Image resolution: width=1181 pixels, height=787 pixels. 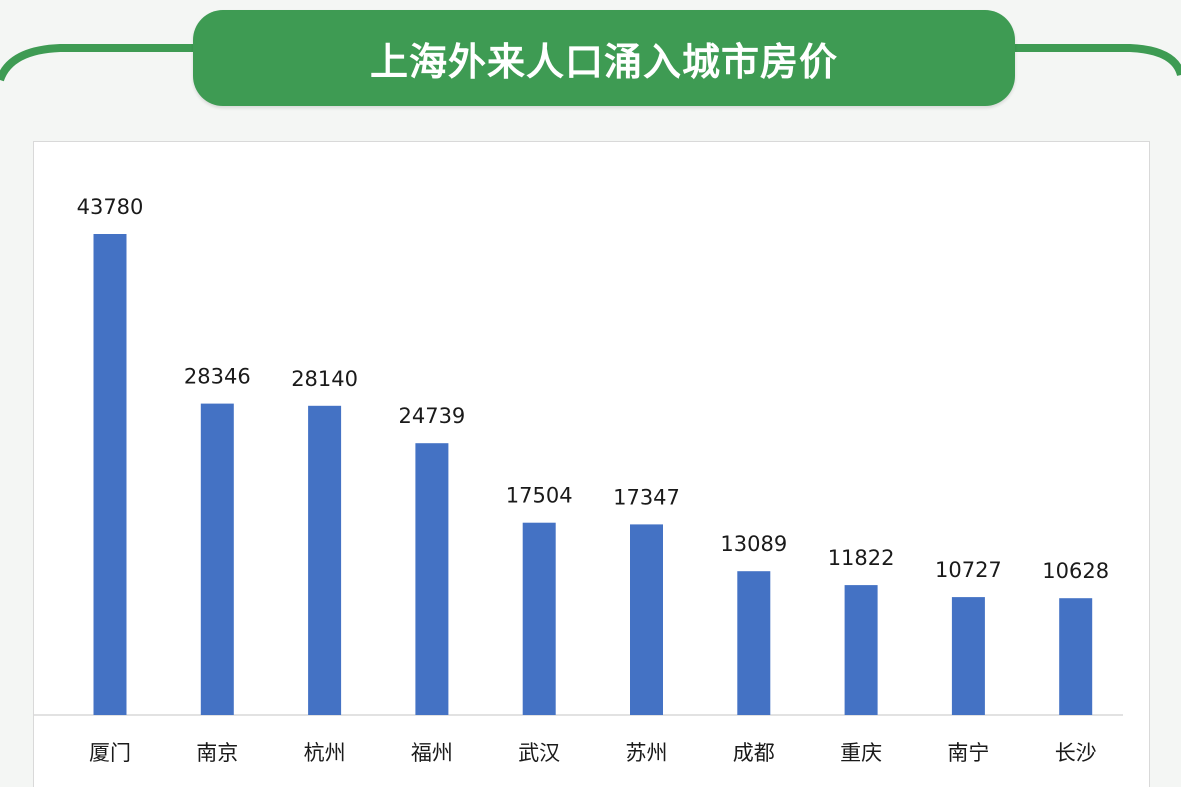 I want to click on category-label-8: 南宁, so click(x=968, y=753).